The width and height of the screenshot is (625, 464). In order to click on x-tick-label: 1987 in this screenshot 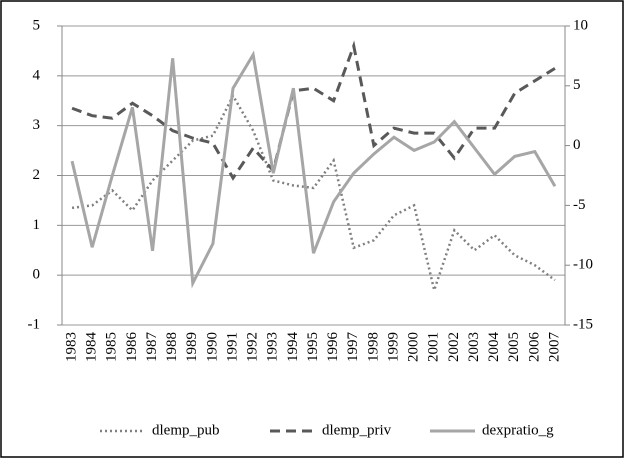, I will do `click(152, 347)`.